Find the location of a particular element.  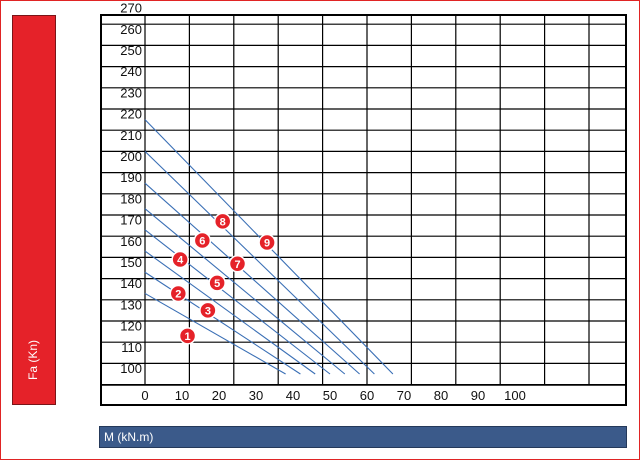

x-tick-label: 60 is located at coordinates (367, 395).